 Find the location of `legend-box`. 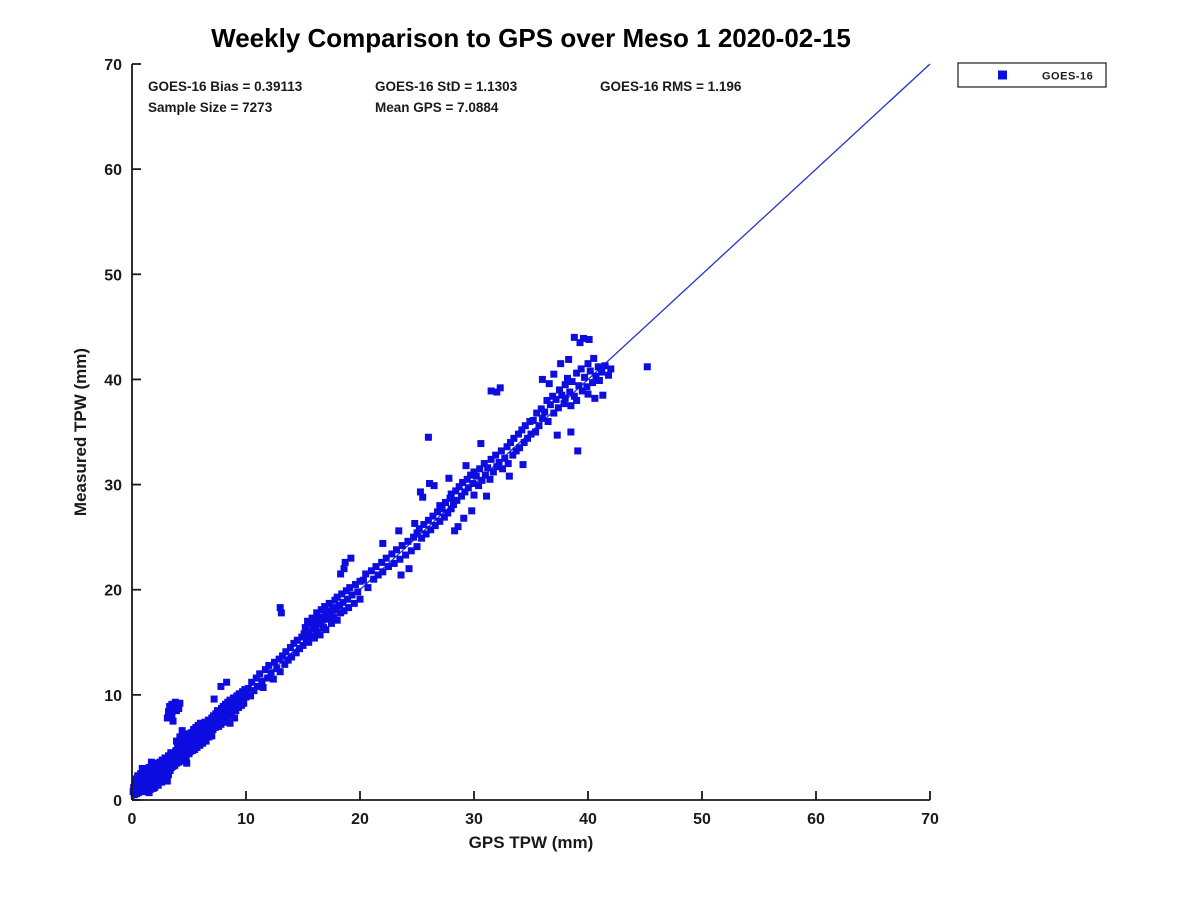

legend-box is located at coordinates (1032, 75).